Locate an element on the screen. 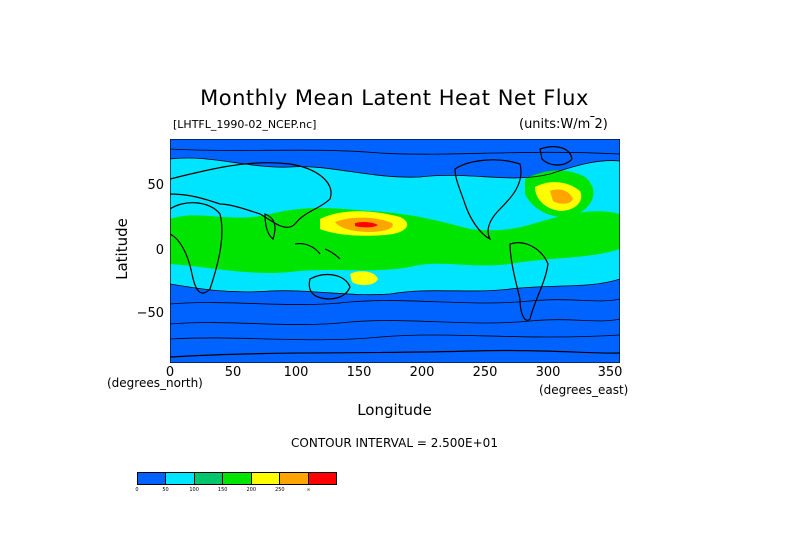  region-red is located at coordinates (366, 224).